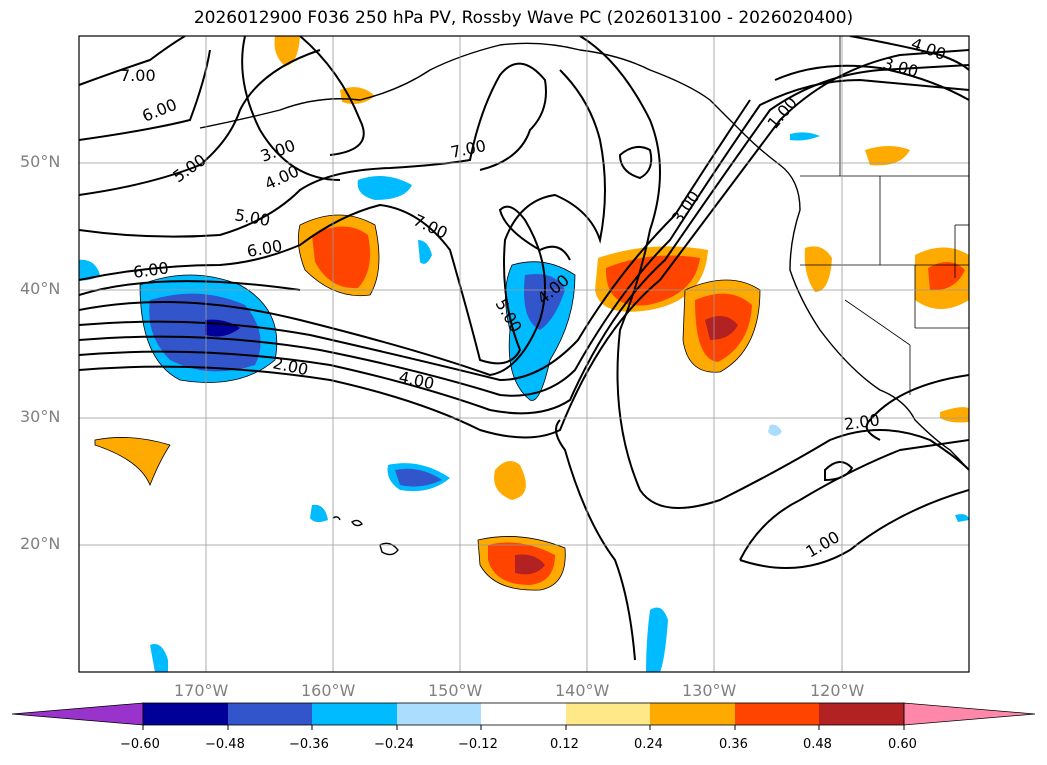 The height and width of the screenshot is (765, 1047). I want to click on contour-label: 6.00, so click(151, 270).